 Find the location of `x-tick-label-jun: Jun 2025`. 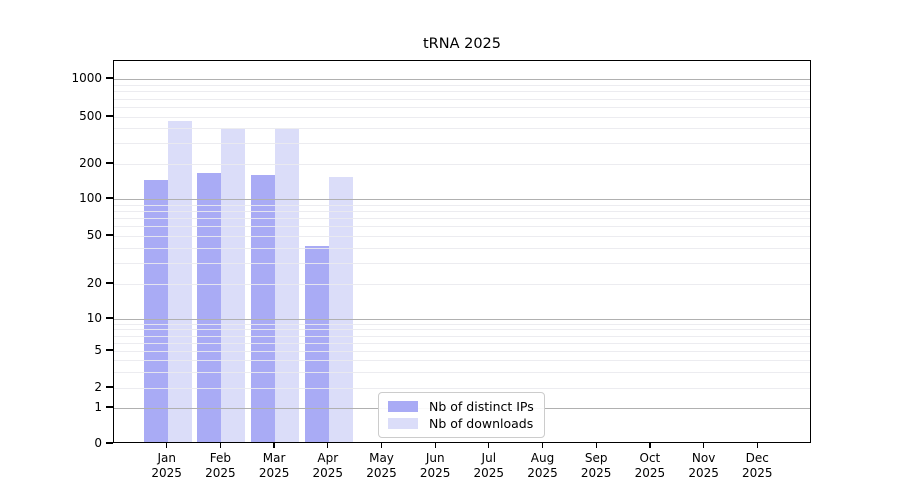

x-tick-label-jun: Jun 2025 is located at coordinates (435, 465).